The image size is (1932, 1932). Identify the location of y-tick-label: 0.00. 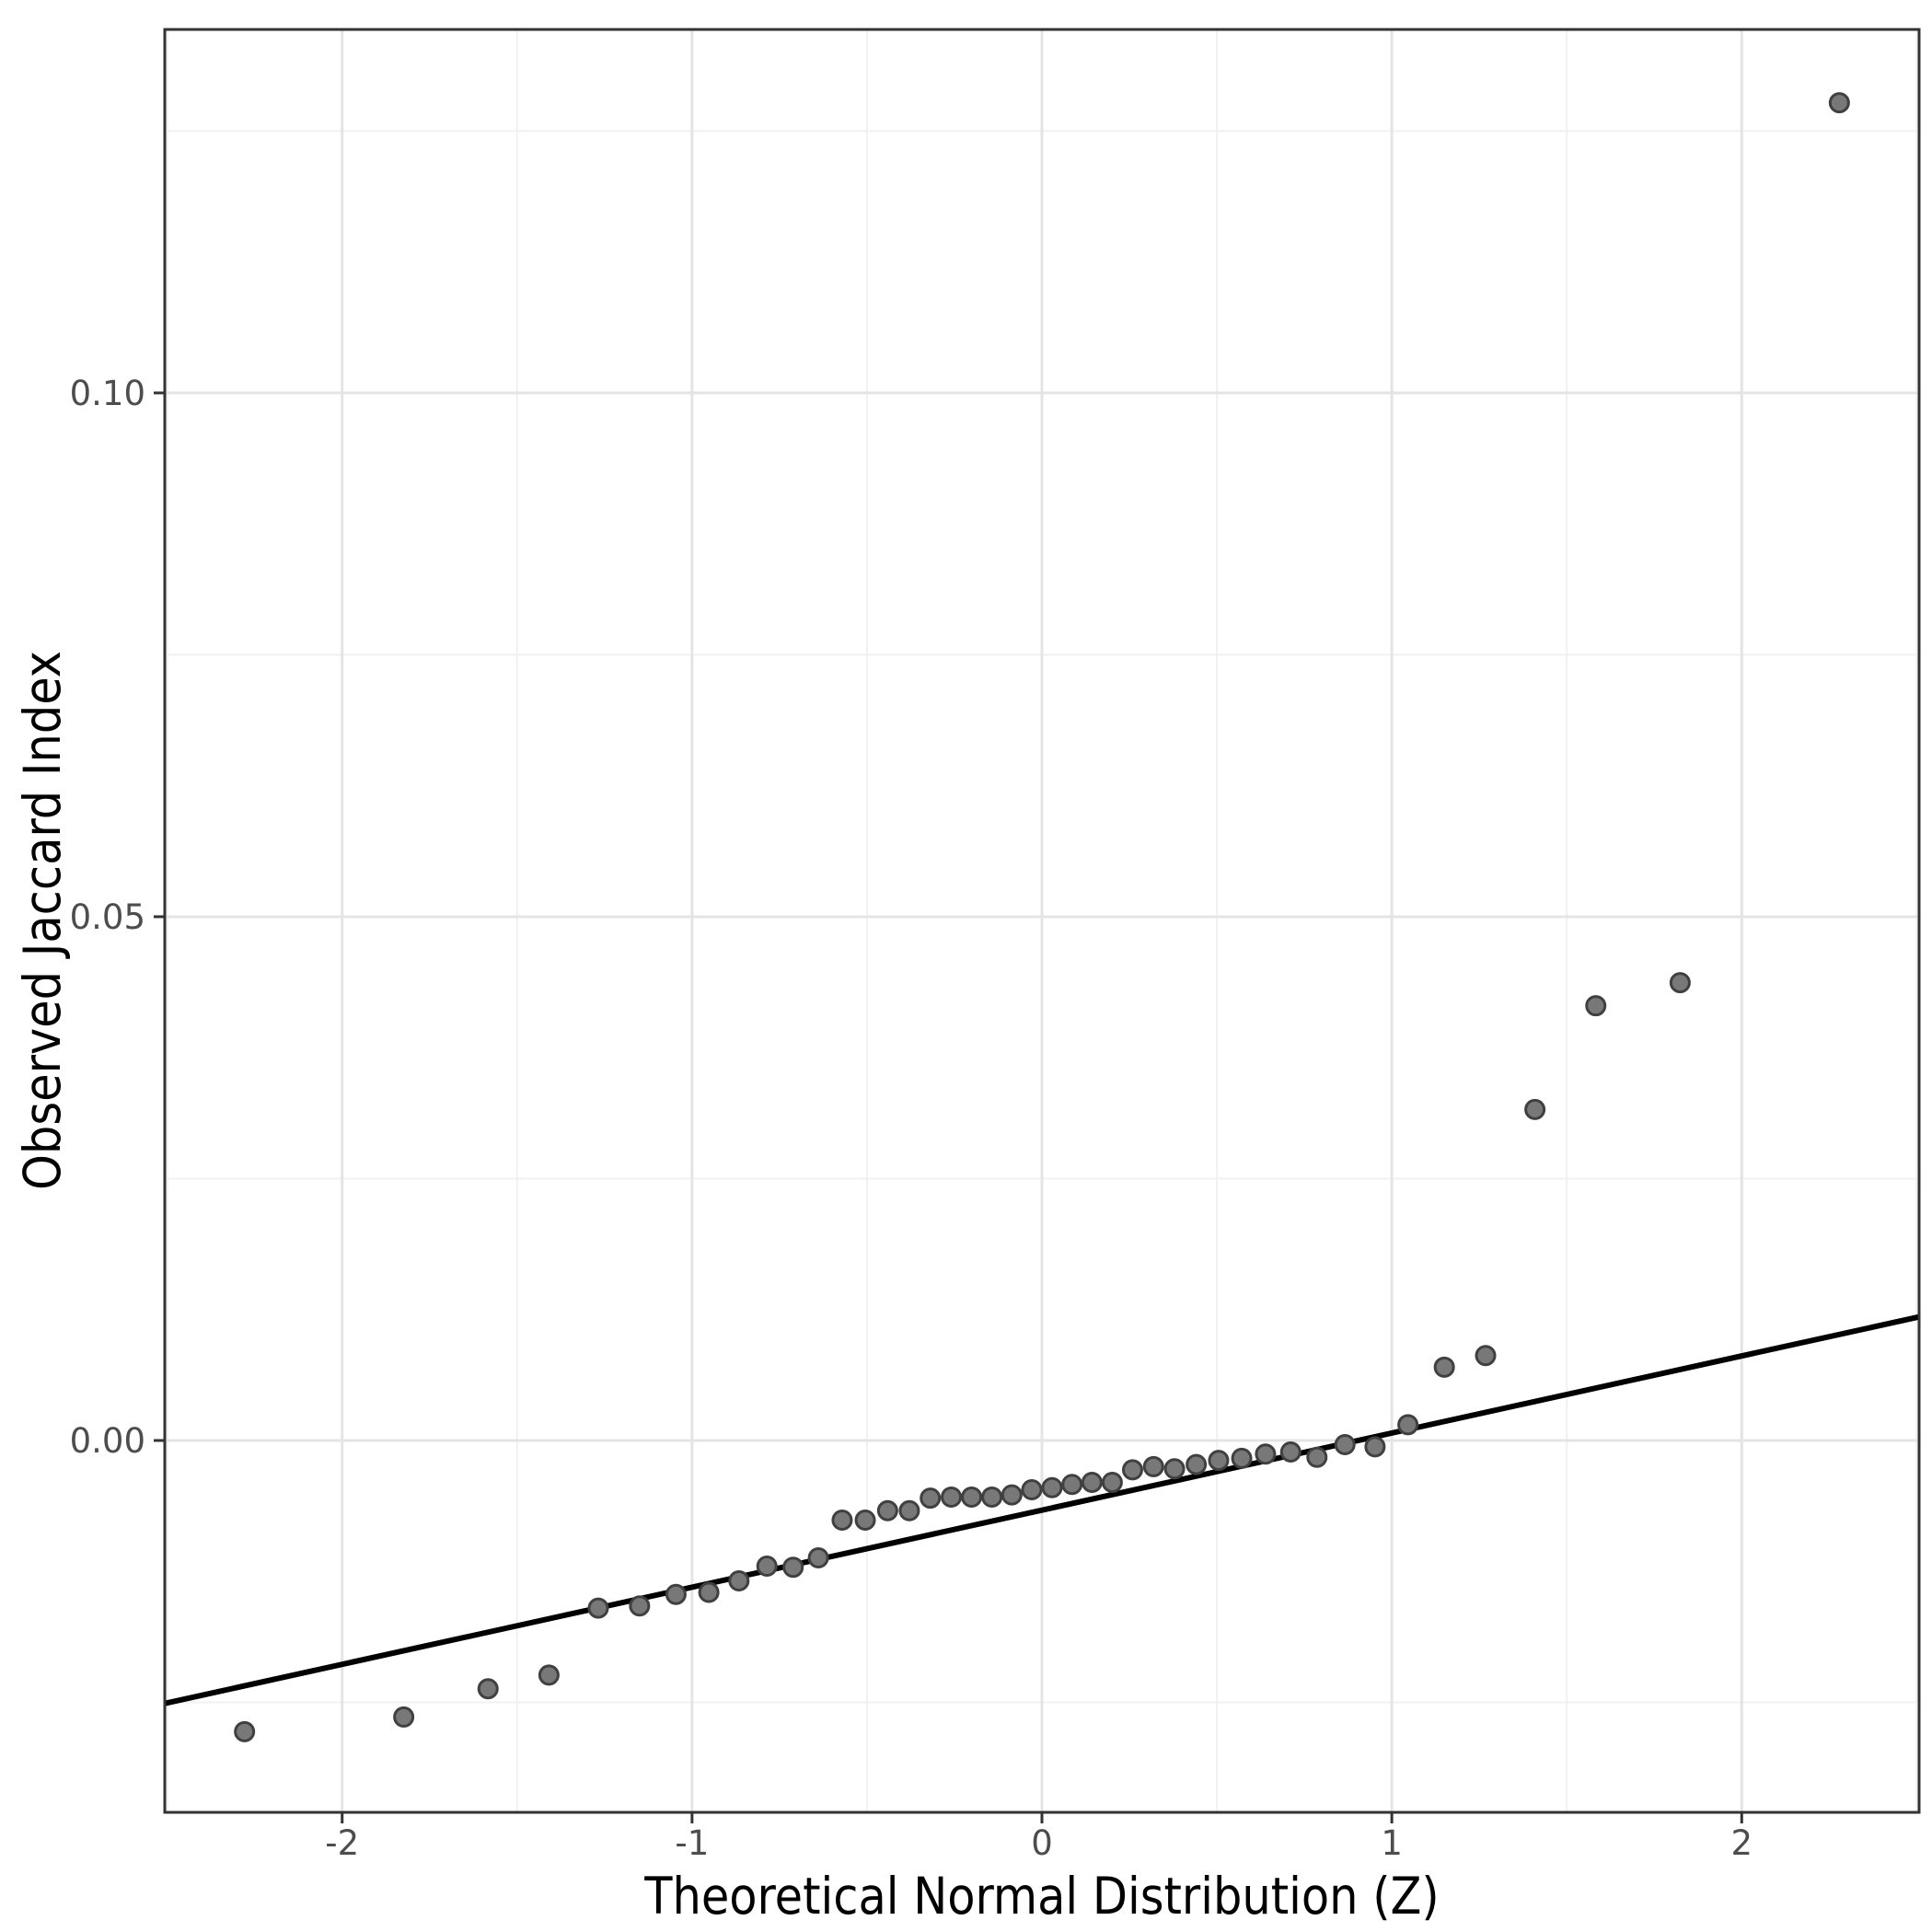
(108, 1441).